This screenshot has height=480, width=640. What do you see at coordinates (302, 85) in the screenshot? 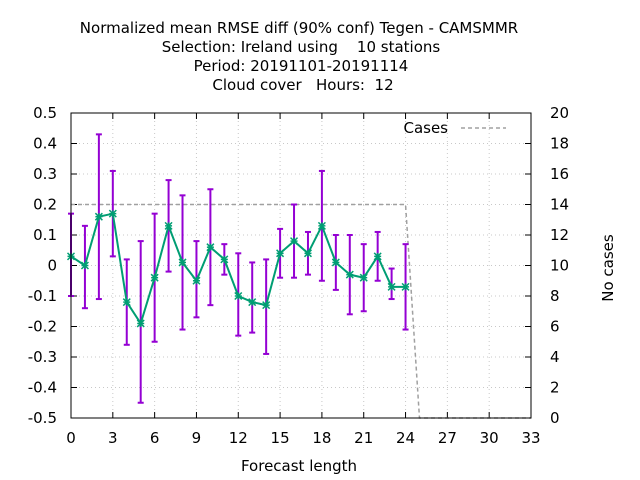
I see `title-line-4: Cloud cover Hours: 12` at bounding box center [302, 85].